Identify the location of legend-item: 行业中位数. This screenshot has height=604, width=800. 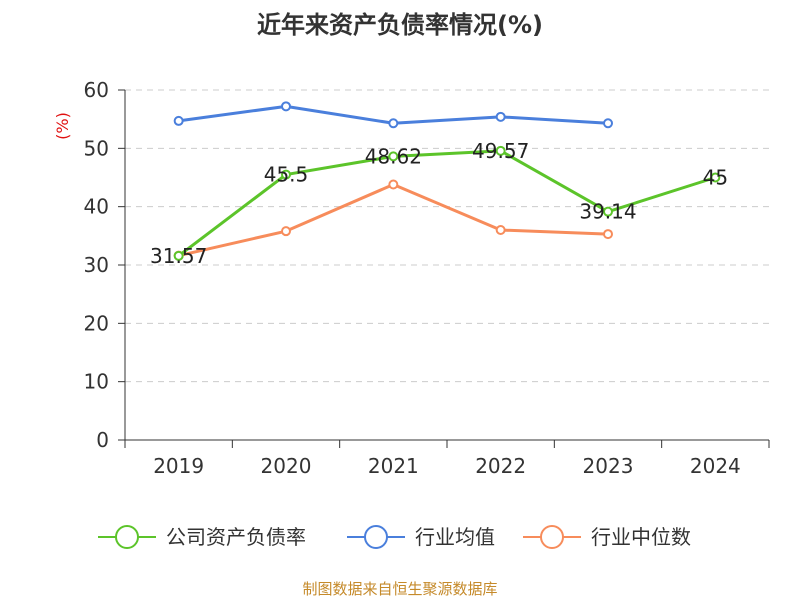
(607, 537).